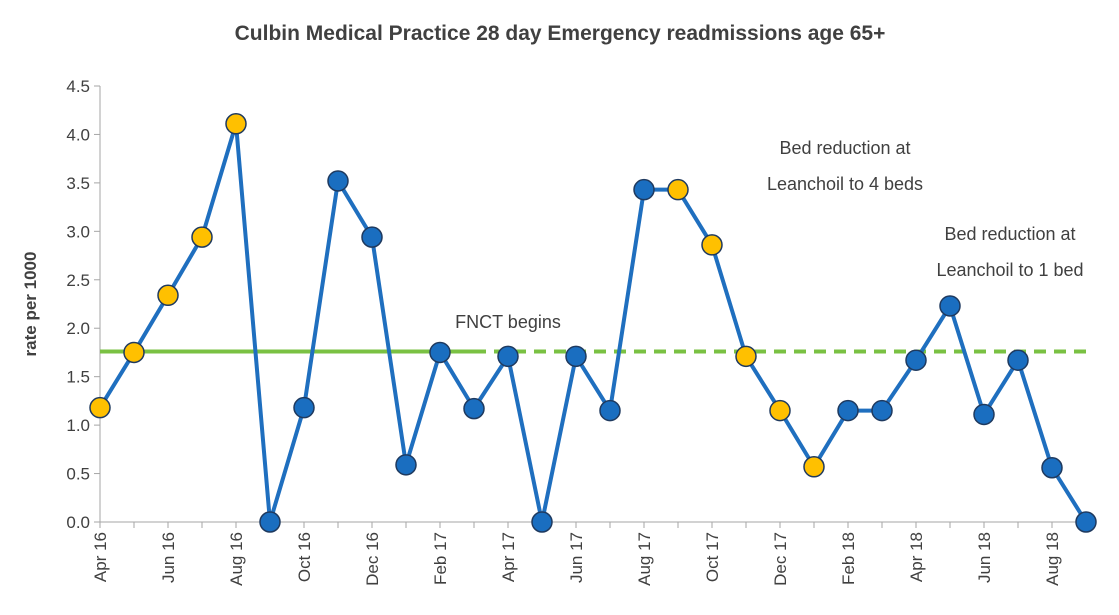 This screenshot has width=1119, height=615. Describe the element at coordinates (78, 231) in the screenshot. I see `y-tick-label: 3.0` at that location.